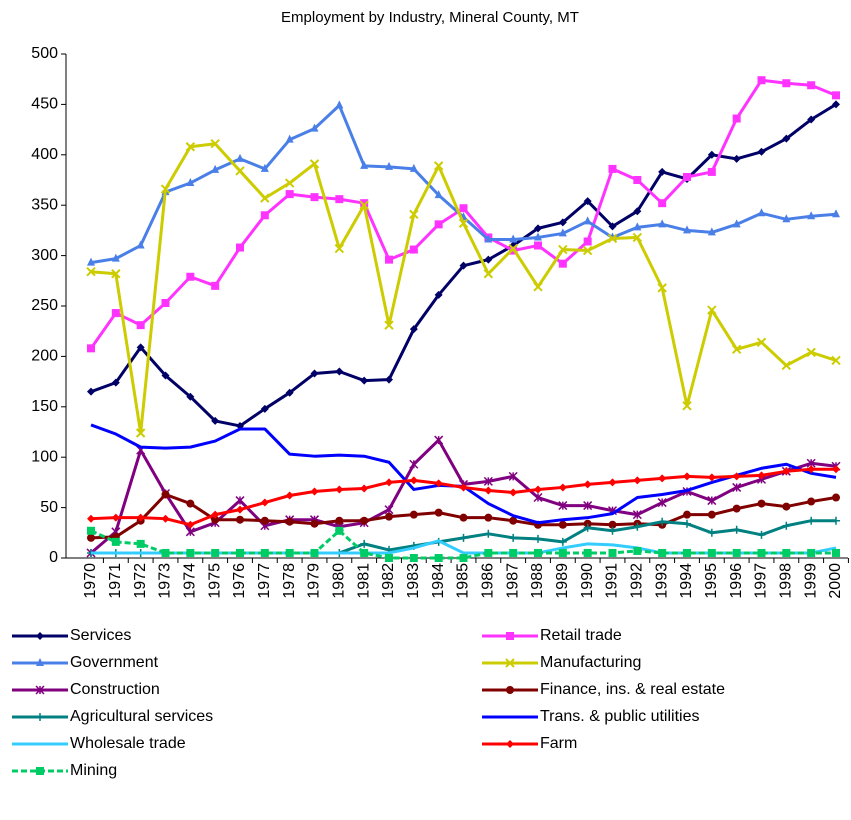  Describe the element at coordinates (810, 581) in the screenshot. I see `x-tick-label: 1999` at that location.